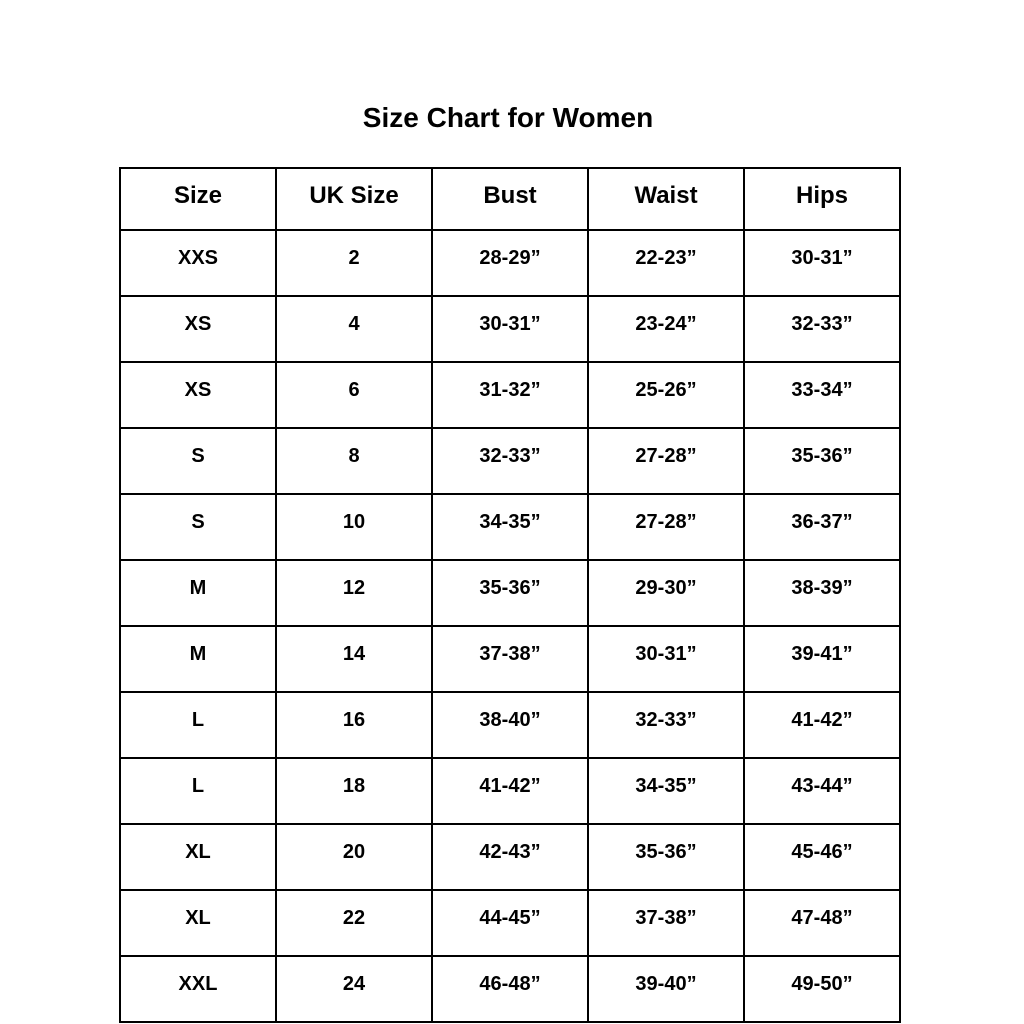 This screenshot has height=1024, width=1024. I want to click on cell-bust: 41-42”, so click(510, 791).